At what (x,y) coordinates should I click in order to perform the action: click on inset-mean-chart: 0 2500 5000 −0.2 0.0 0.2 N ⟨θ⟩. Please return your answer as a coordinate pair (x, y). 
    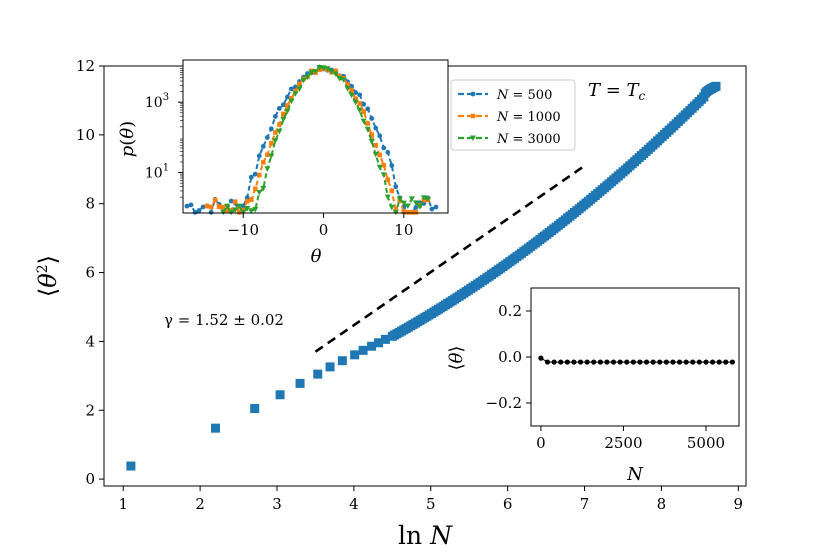
    Looking at the image, I should click on (593, 386).